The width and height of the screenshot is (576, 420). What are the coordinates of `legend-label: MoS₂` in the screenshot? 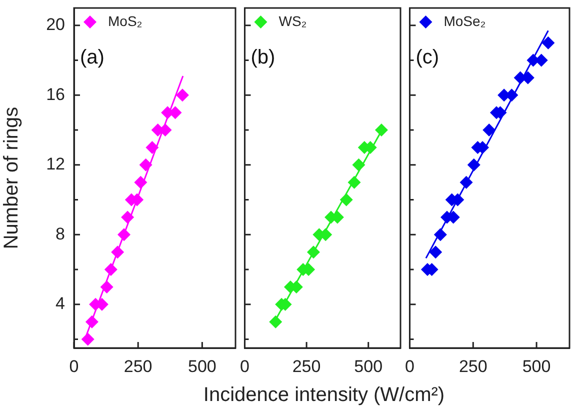 It's located at (125, 20).